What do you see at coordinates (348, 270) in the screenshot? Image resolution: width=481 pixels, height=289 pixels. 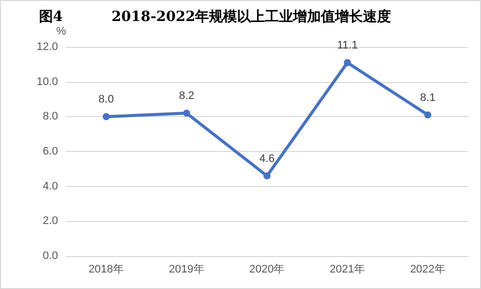 I see `x-tick-label: 2021年` at bounding box center [348, 270].